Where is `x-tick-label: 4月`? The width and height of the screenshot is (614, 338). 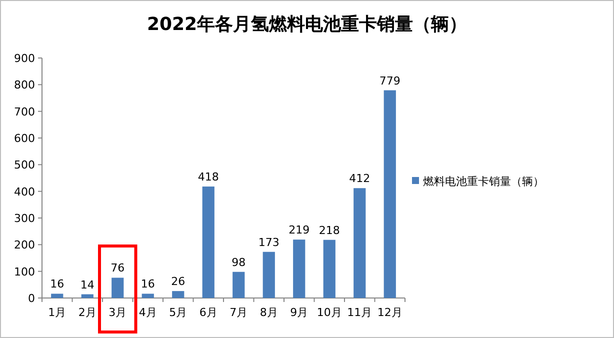 x-tick-label: 4月 is located at coordinates (147, 312).